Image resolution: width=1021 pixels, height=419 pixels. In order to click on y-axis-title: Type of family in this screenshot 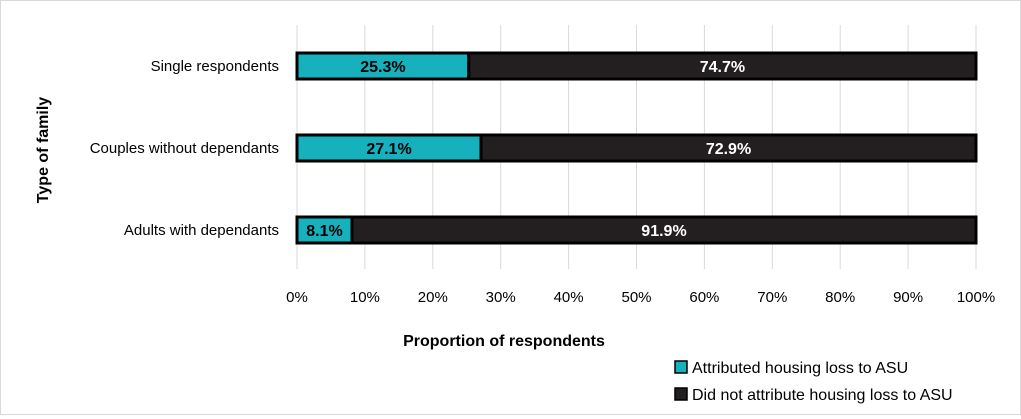, I will do `click(43, 150)`.